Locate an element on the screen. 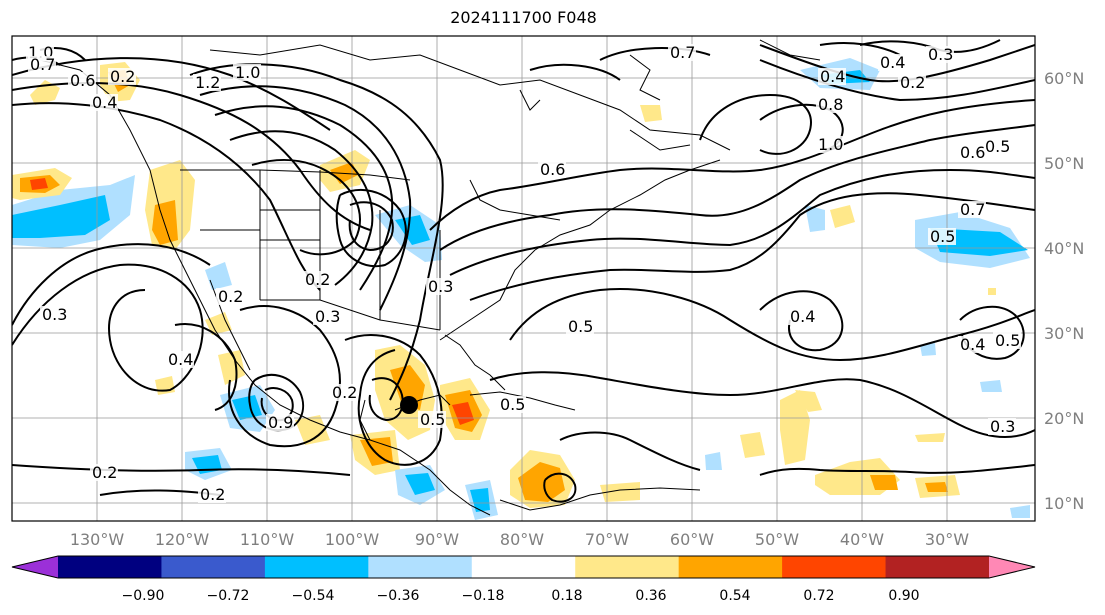 This screenshot has height=615, width=1105. lon-label: 40°W is located at coordinates (862, 539).